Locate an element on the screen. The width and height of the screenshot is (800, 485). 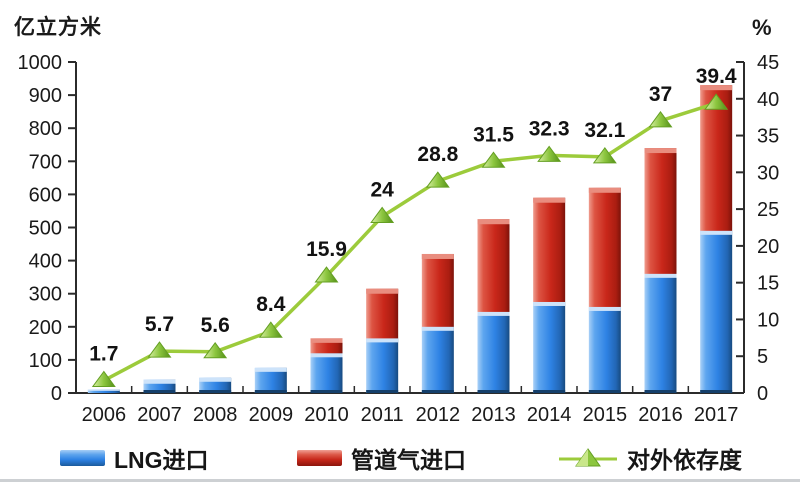
bar-pipeline-2012 is located at coordinates (437, 290).